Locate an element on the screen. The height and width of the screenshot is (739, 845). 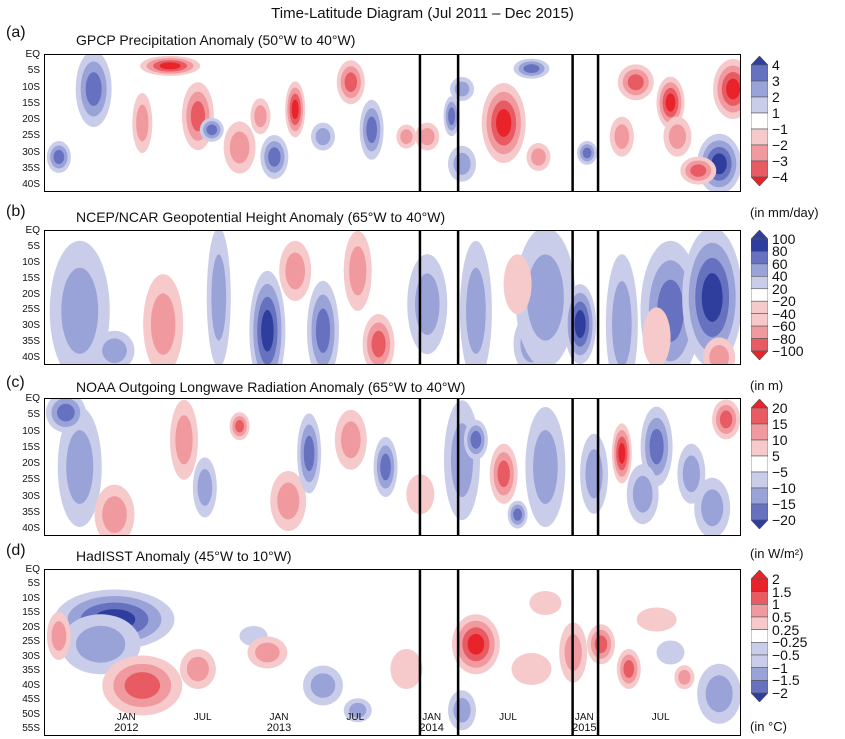
colorbar-label: −15 is located at coordinates (784, 504).